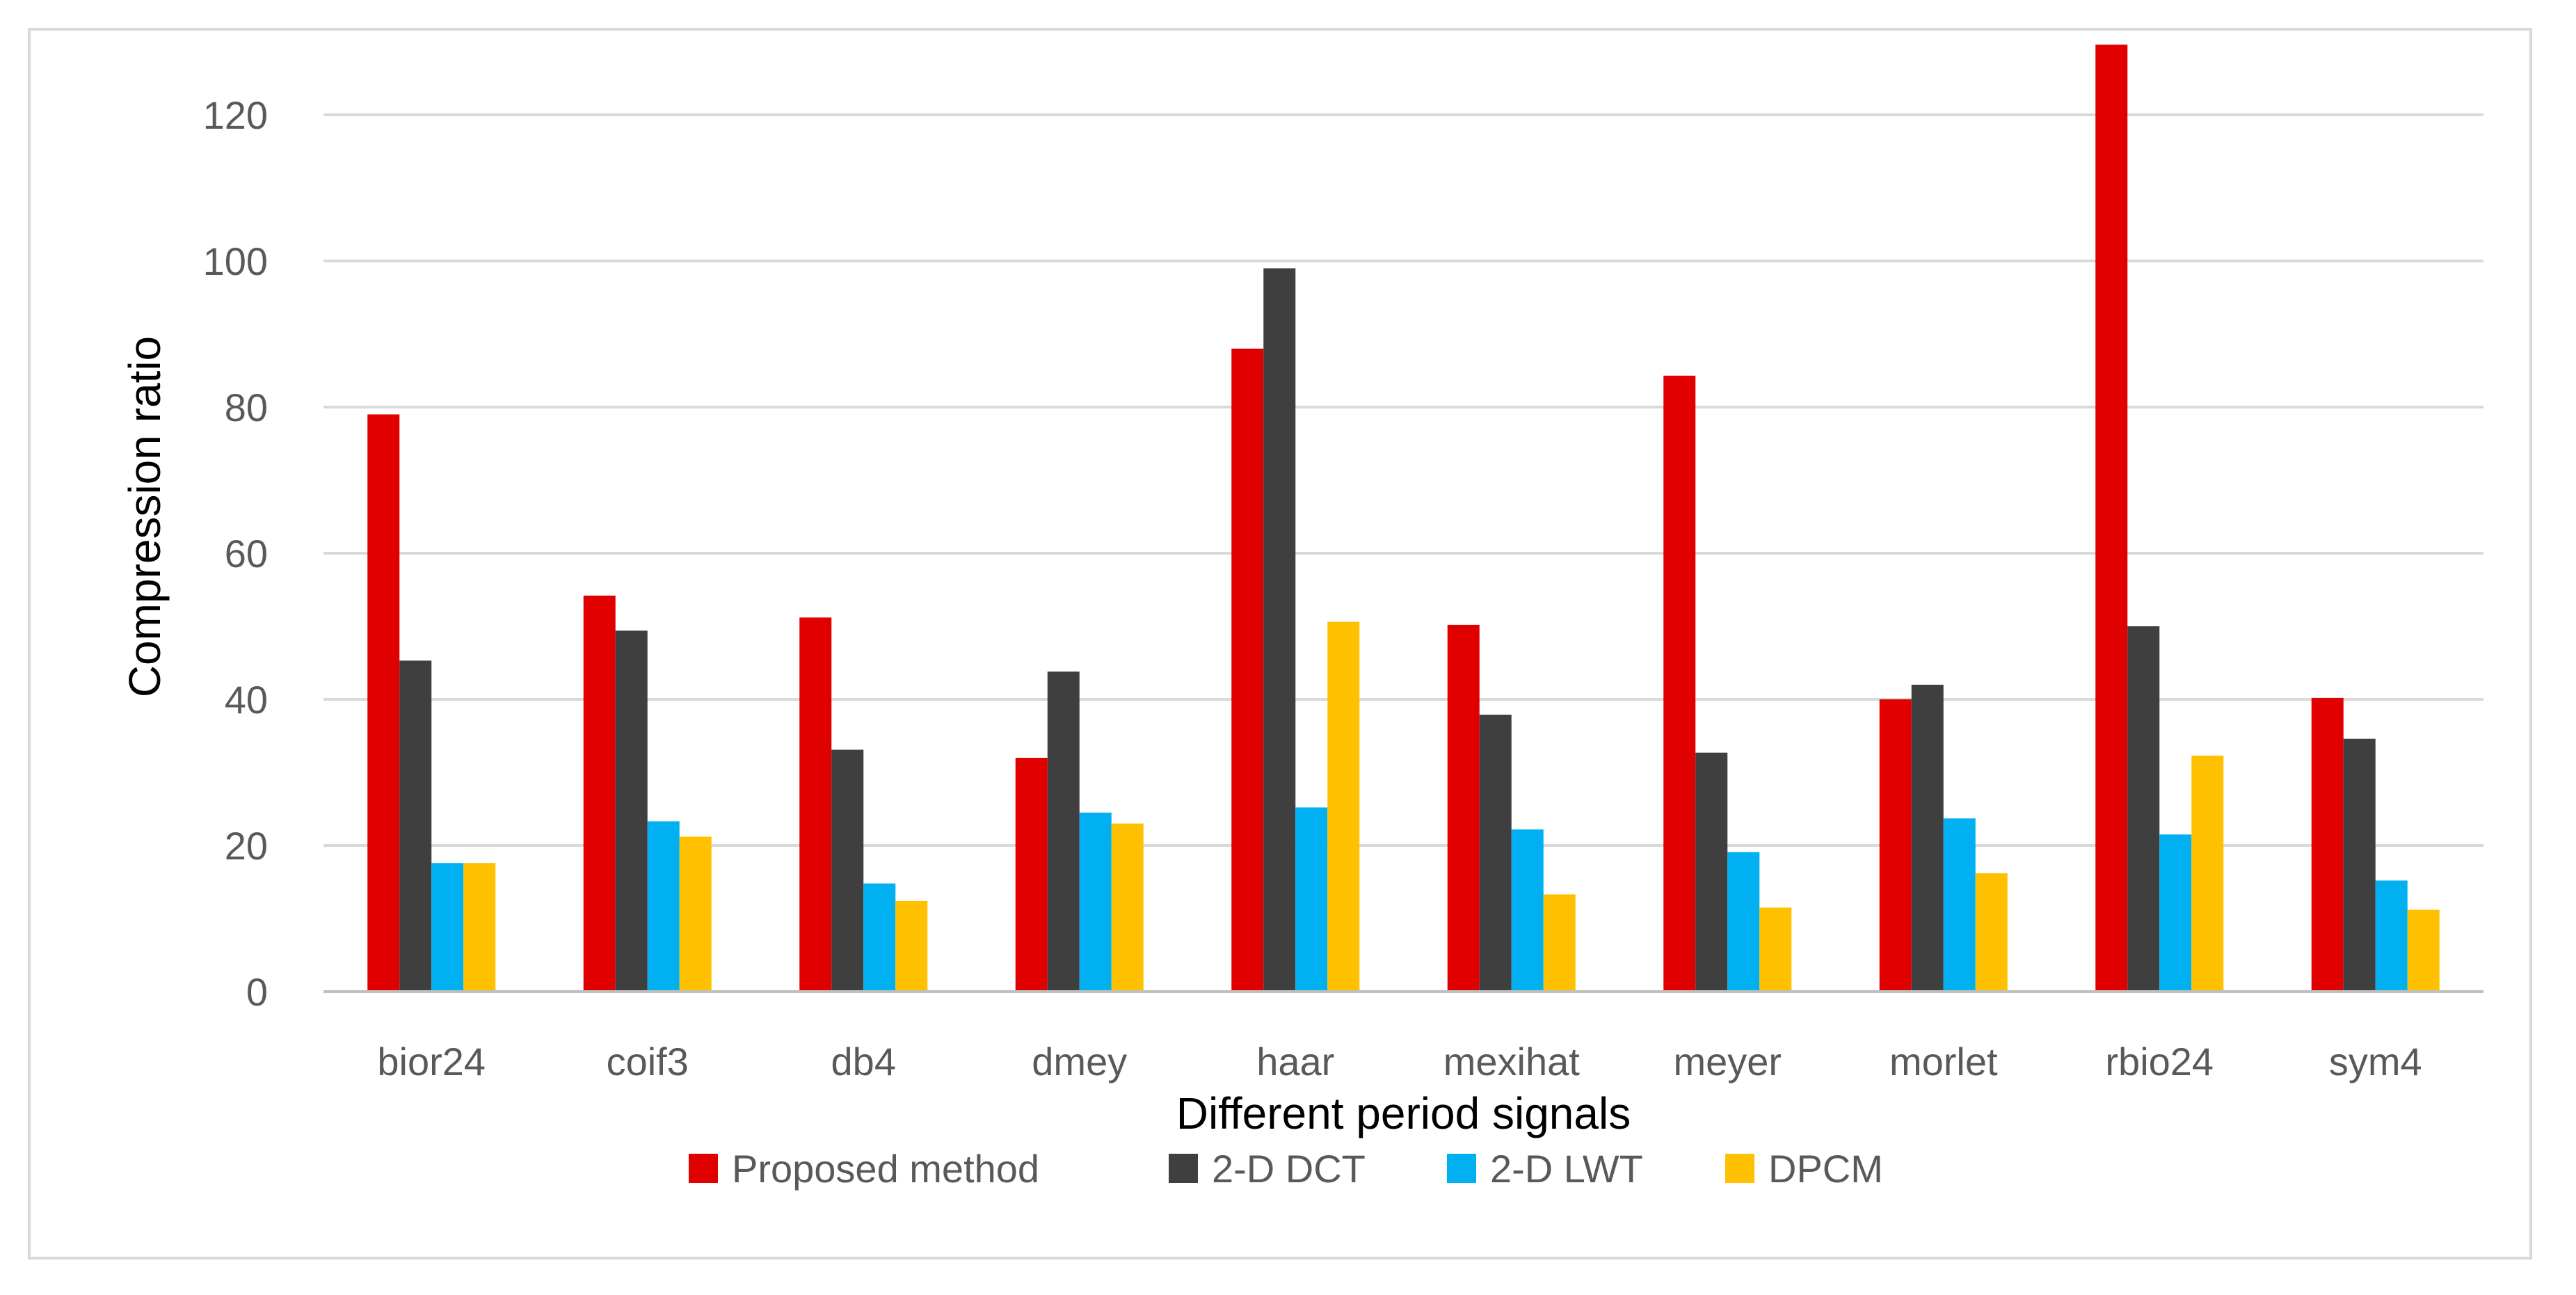 The image size is (2576, 1295). What do you see at coordinates (863, 1062) in the screenshot?
I see `x-tick-label: db4` at bounding box center [863, 1062].